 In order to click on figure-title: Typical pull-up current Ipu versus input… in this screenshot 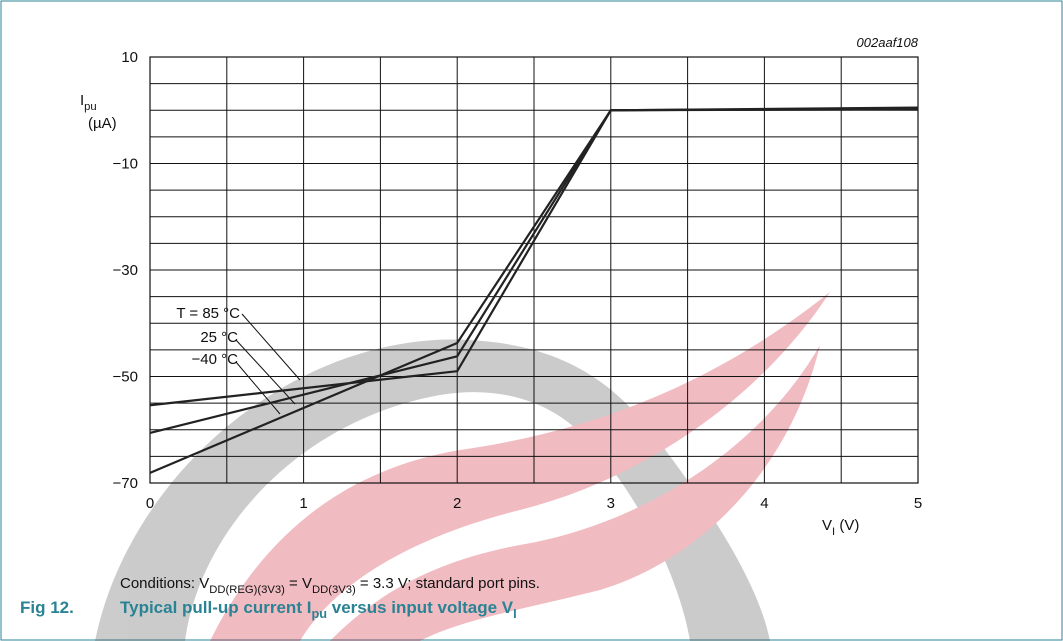, I will do `click(318, 609)`.